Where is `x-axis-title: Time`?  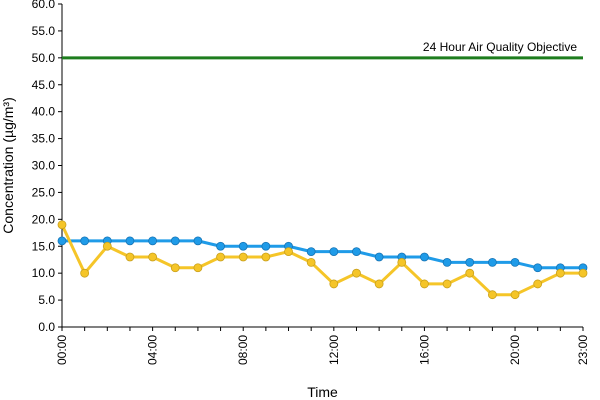
x-axis-title: Time is located at coordinates (322, 392).